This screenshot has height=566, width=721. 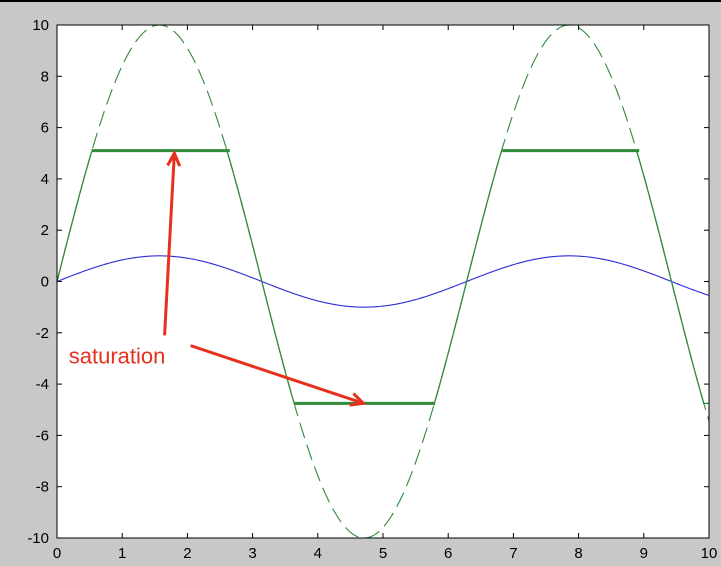 I want to click on x-tick-label: 3, so click(x=252, y=553).